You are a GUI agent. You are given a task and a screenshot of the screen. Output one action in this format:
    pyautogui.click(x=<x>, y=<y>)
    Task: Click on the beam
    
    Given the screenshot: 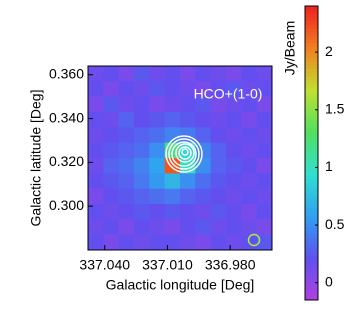 What is the action you would take?
    pyautogui.click(x=254, y=240)
    